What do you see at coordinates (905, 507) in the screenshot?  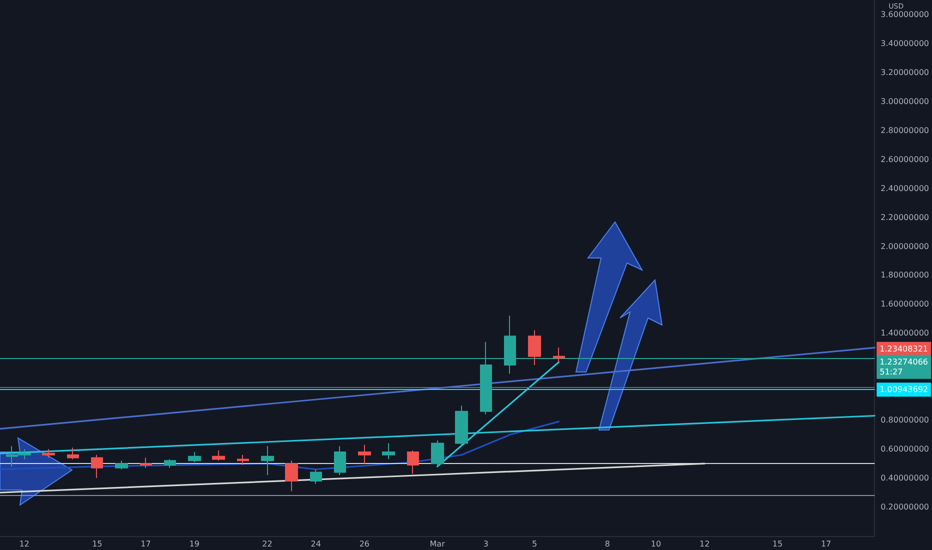 I see `y-tick-label: 0.20000000` at bounding box center [905, 507].